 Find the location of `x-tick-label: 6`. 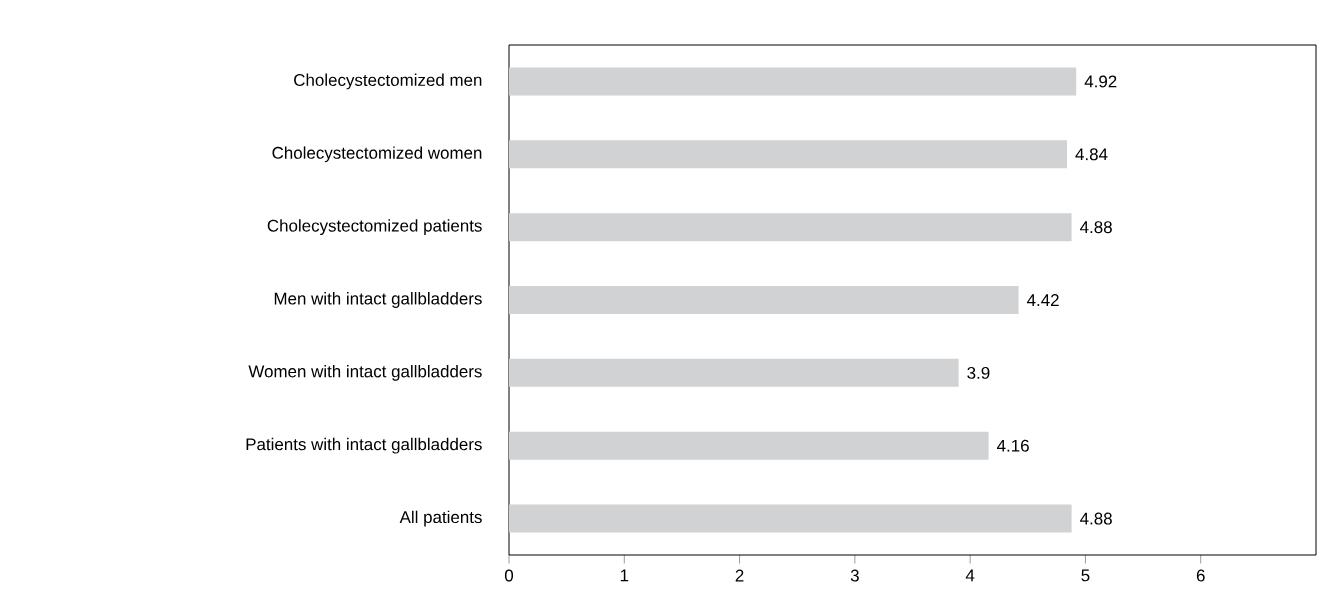

x-tick-label: 6 is located at coordinates (1200, 575).